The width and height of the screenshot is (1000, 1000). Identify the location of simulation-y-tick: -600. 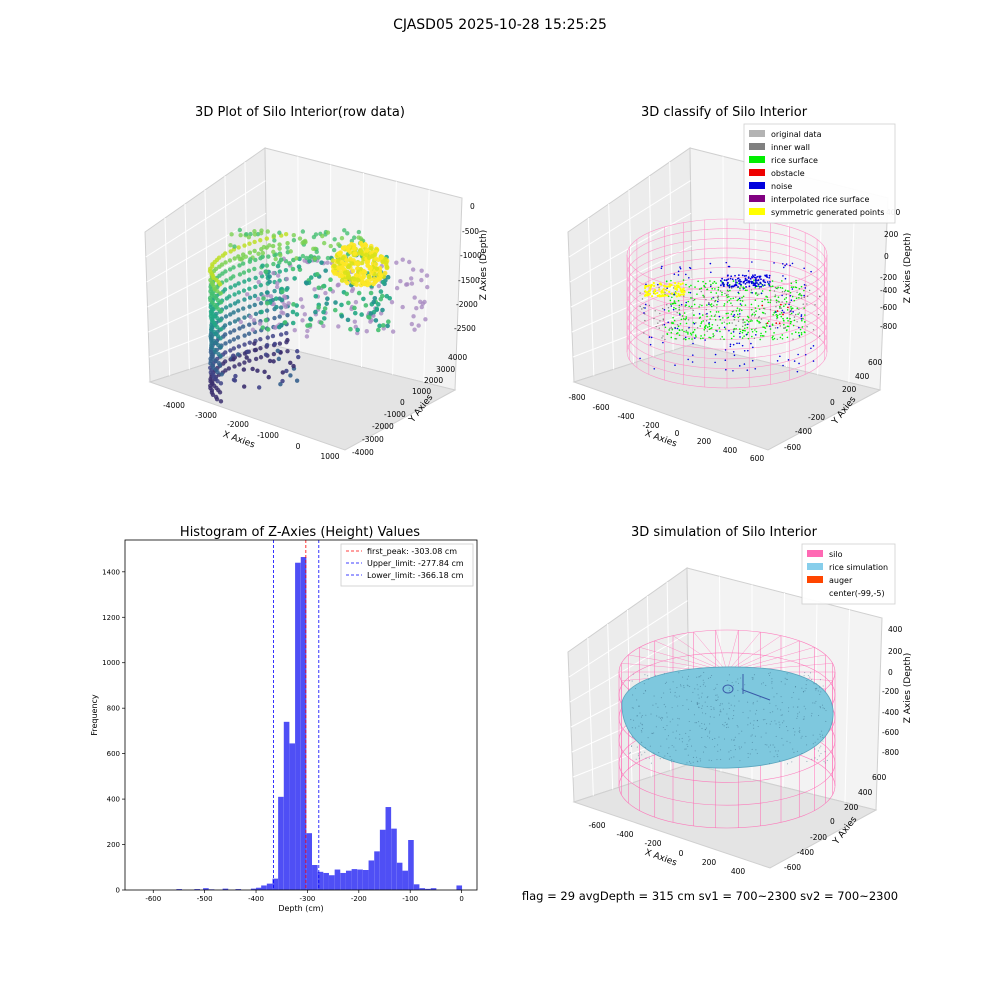
(792, 867).